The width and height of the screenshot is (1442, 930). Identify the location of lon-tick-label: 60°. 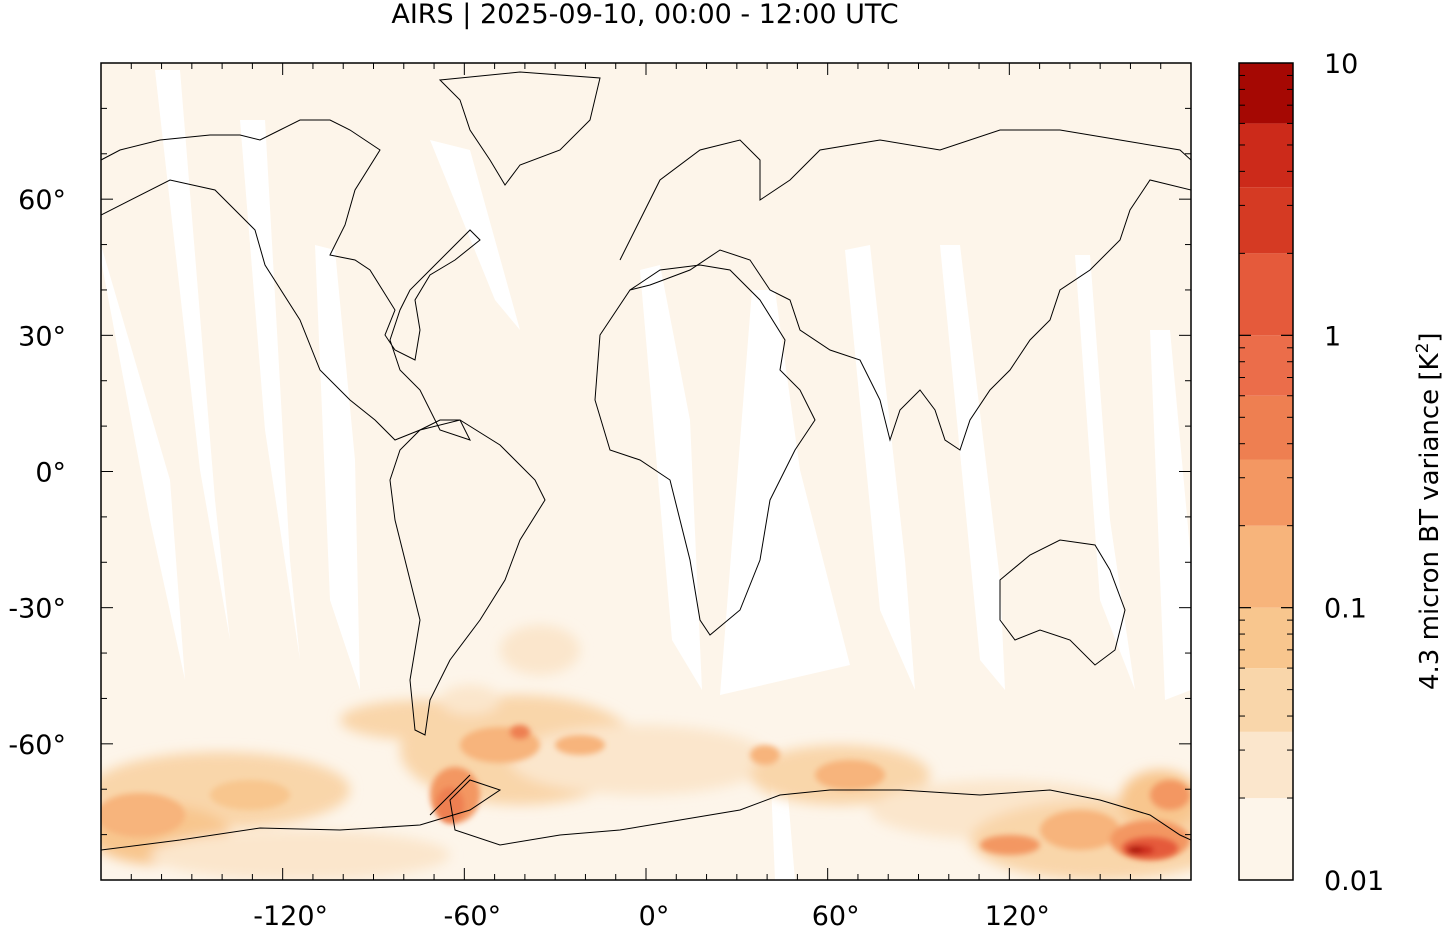
(836, 915).